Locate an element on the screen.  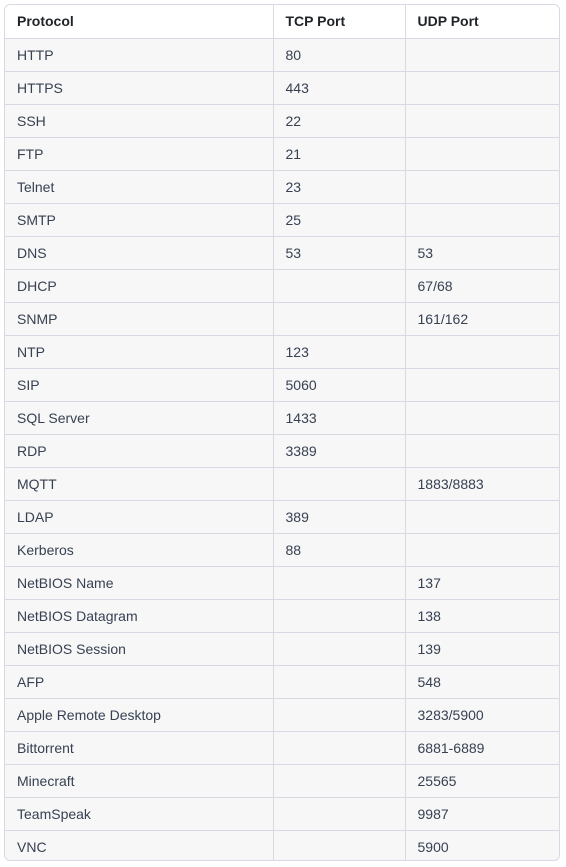
table-row: DHCP 67/68 is located at coordinates (282, 286).